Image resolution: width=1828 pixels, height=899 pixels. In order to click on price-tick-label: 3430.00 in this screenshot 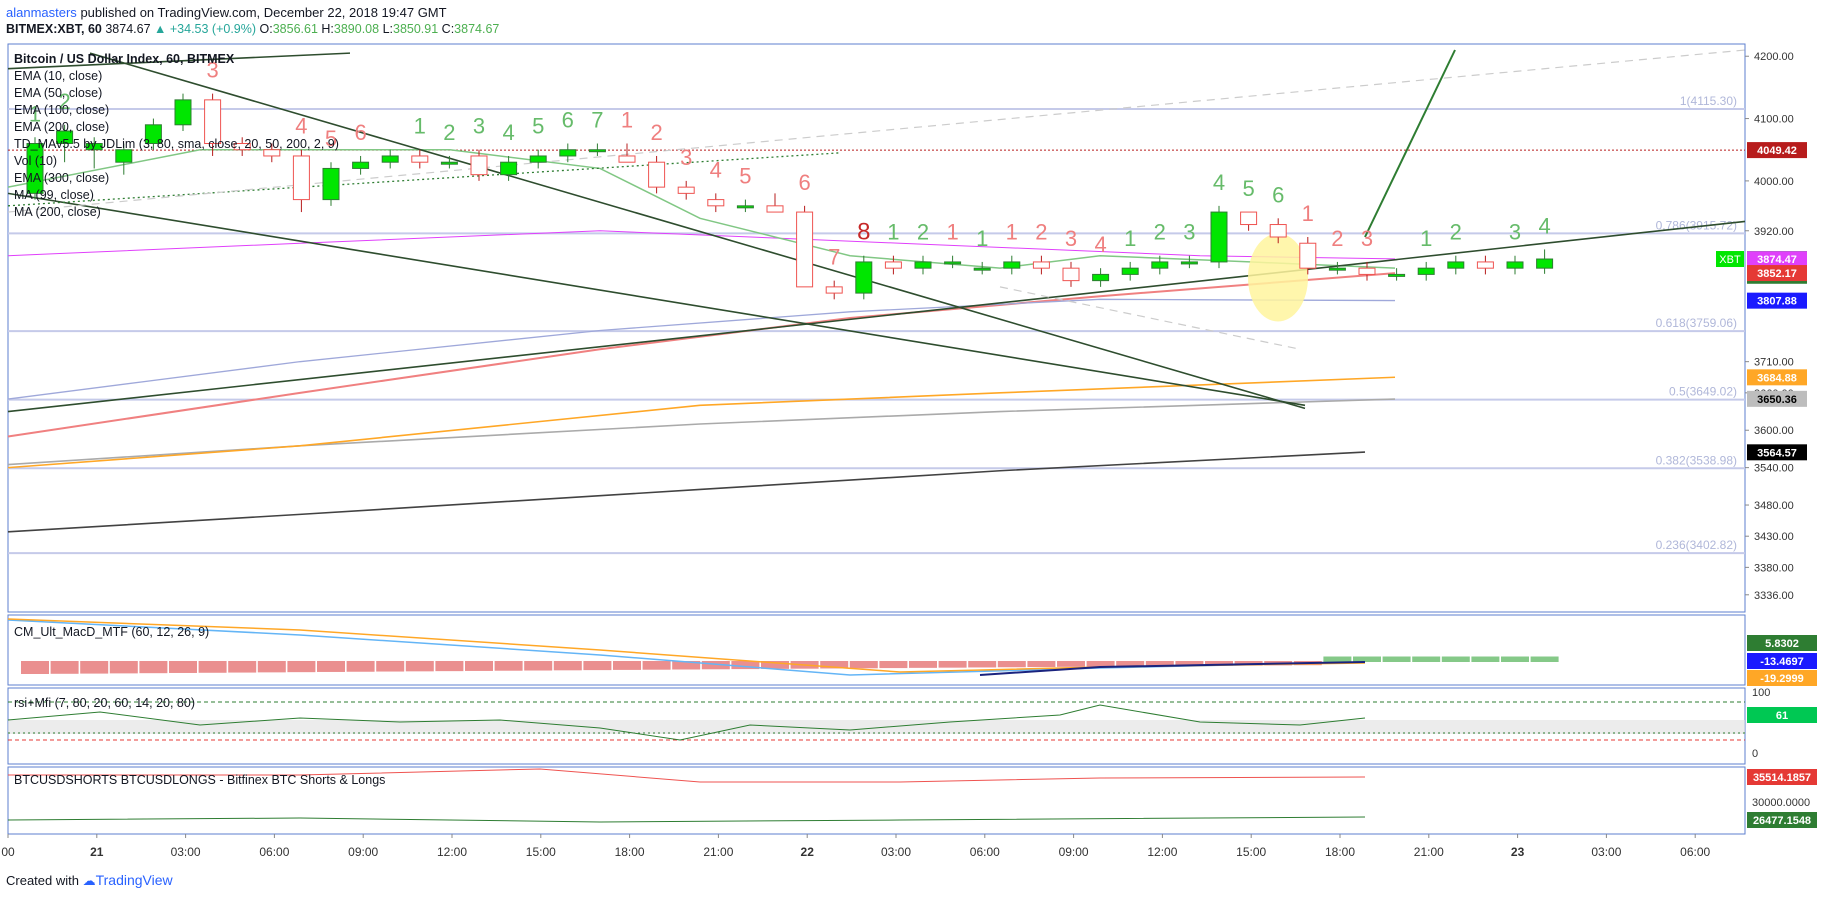, I will do `click(1774, 537)`.